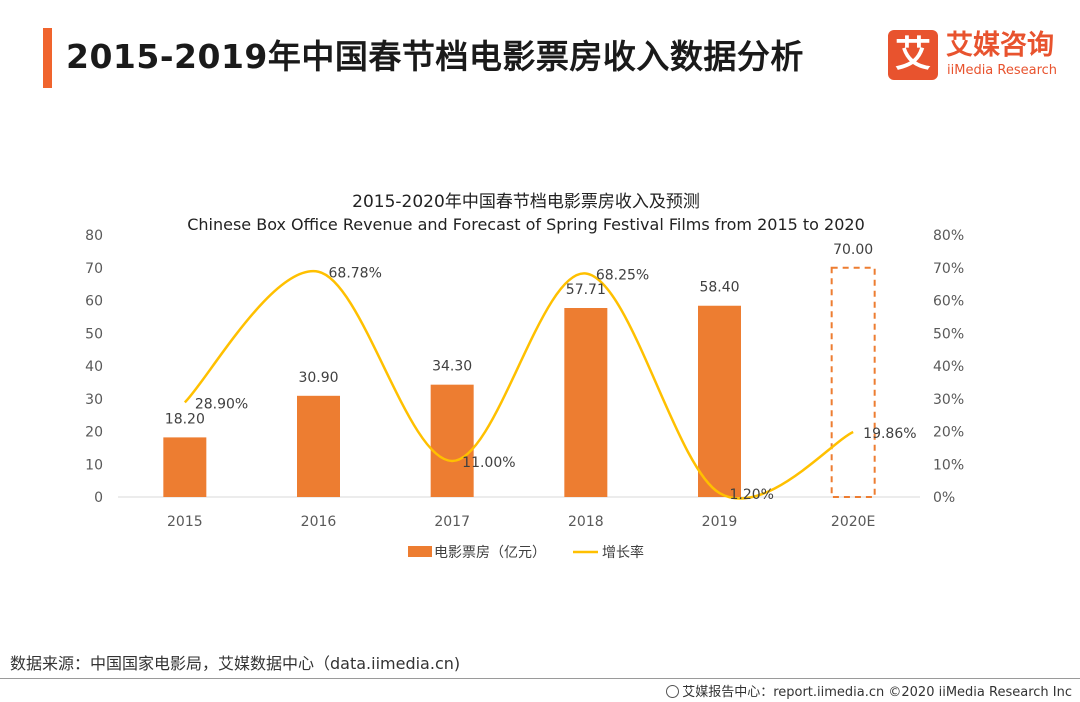 Image resolution: width=1080 pixels, height=702 pixels. I want to click on y-right-tick-label: 10%, so click(948, 465).